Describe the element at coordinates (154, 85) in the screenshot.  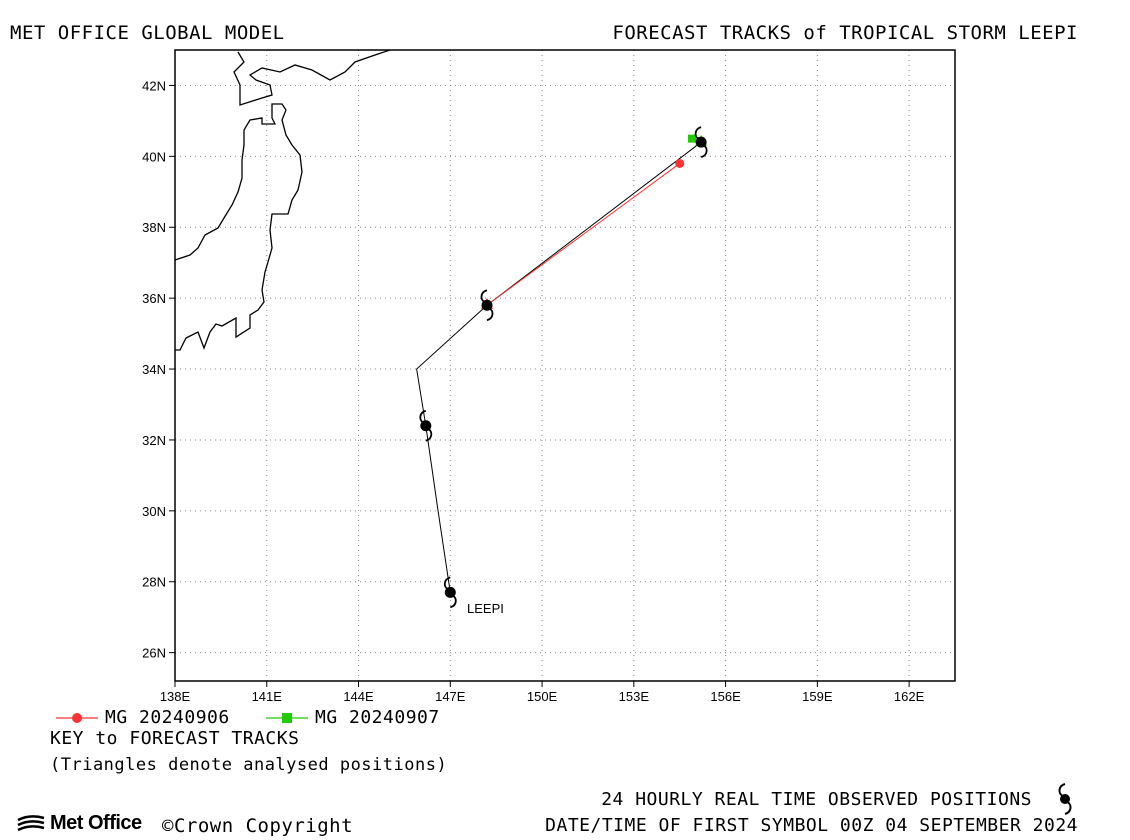
I see `lat-tick-label: 42N` at that location.